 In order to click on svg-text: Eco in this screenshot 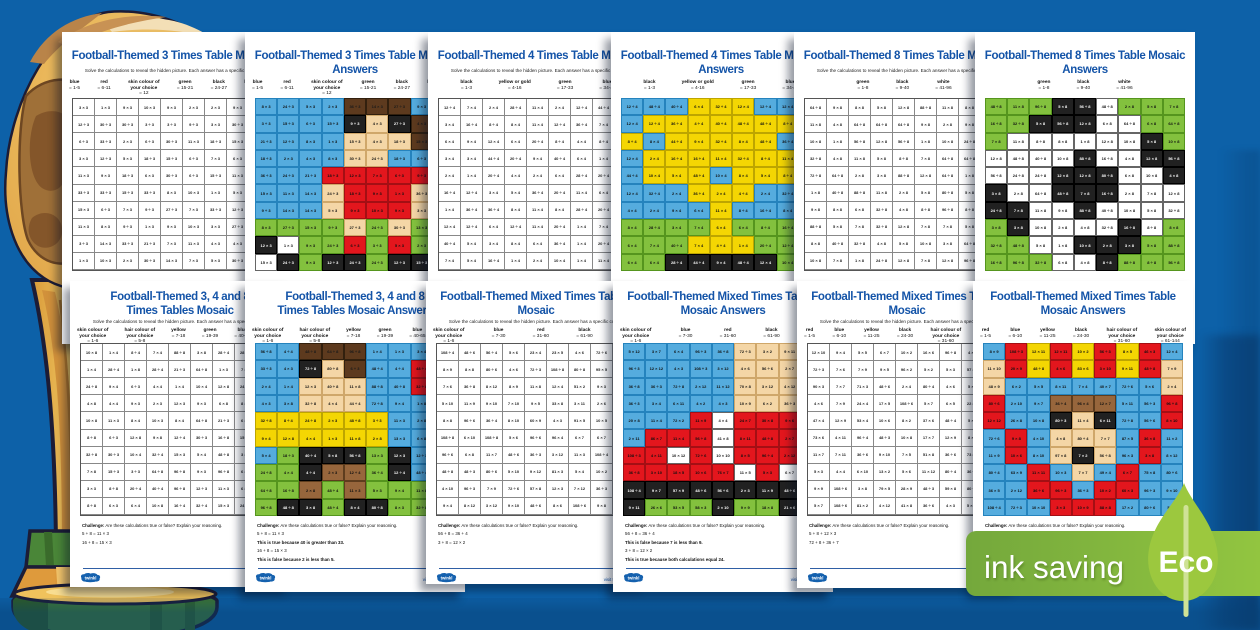, I will do `click(1185, 562)`.